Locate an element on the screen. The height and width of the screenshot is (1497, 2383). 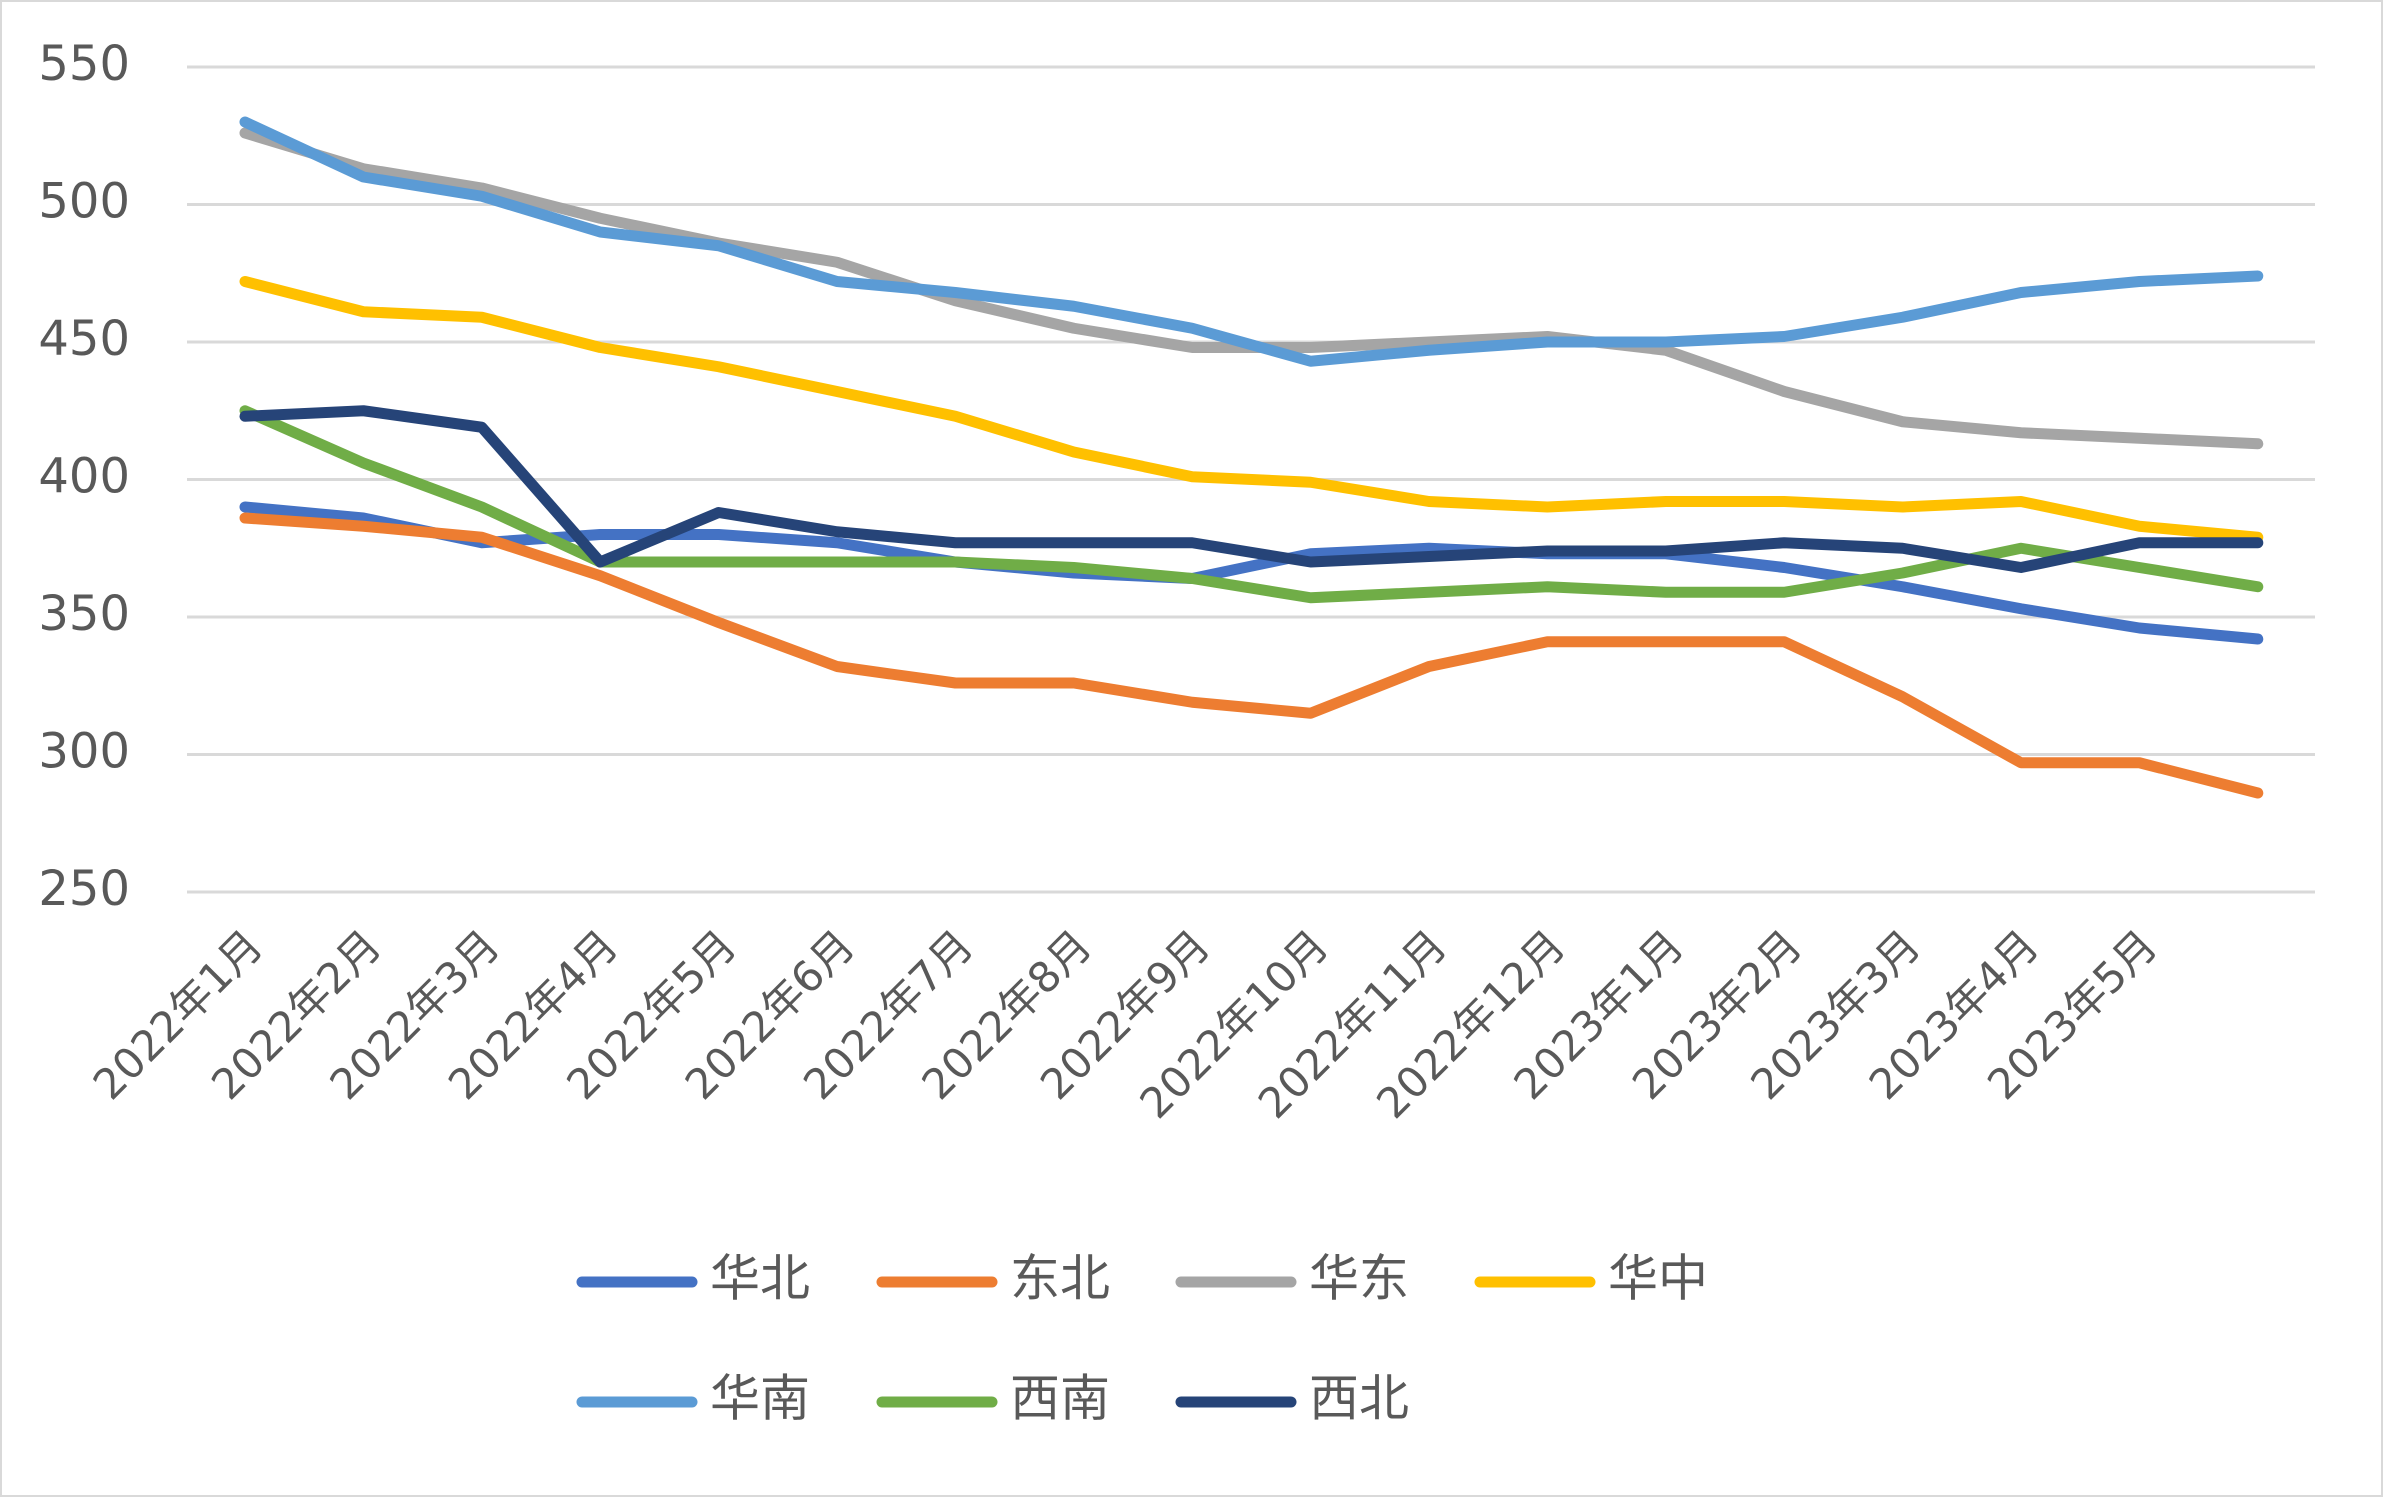
y-tick-label: 400 is located at coordinates (84, 477).